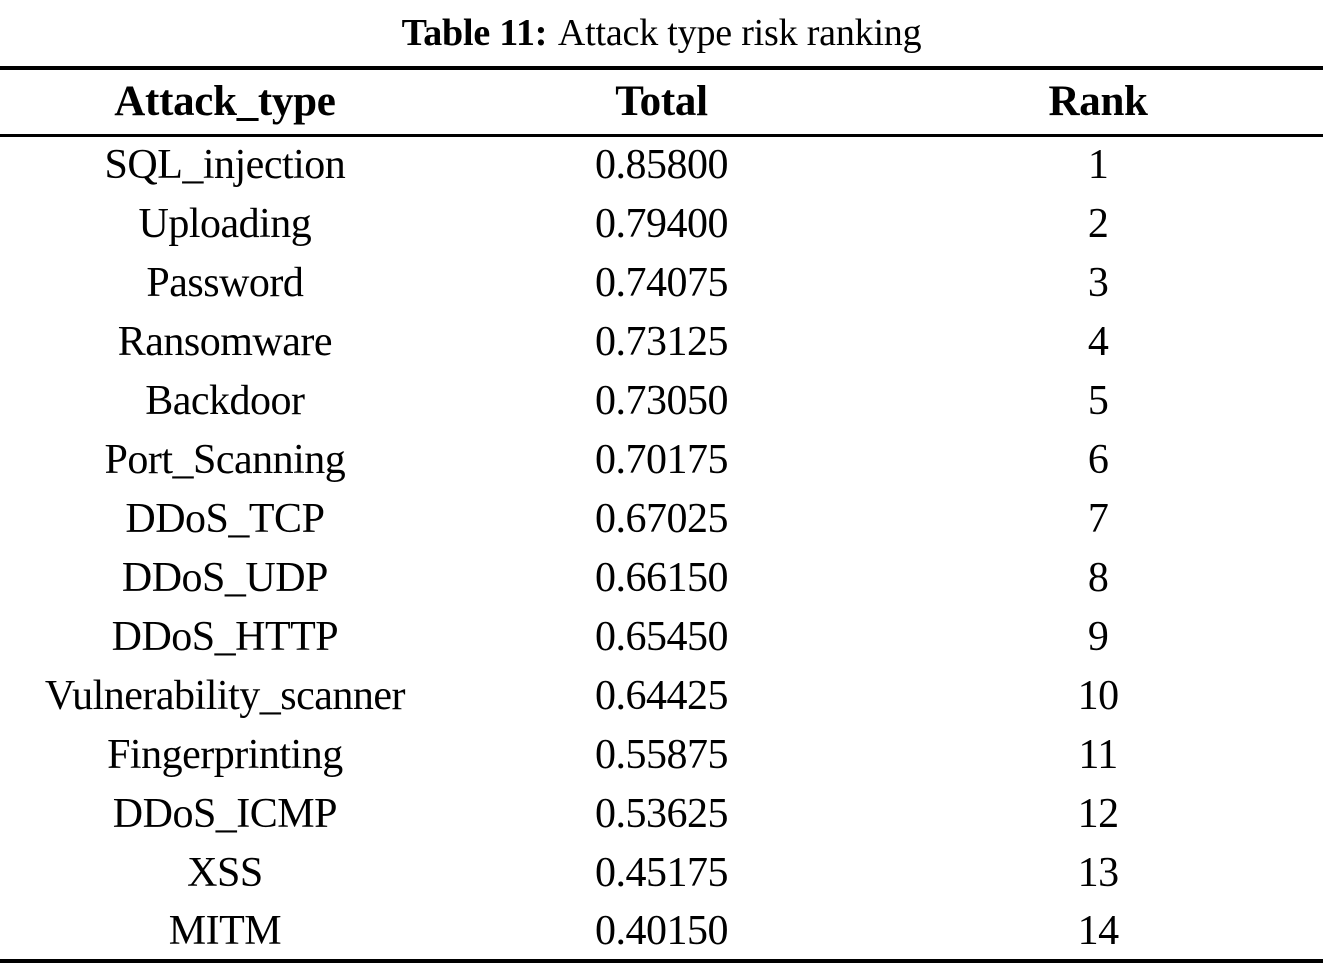 This screenshot has height=978, width=1323. I want to click on cell-total: 0.73125, so click(661, 341).